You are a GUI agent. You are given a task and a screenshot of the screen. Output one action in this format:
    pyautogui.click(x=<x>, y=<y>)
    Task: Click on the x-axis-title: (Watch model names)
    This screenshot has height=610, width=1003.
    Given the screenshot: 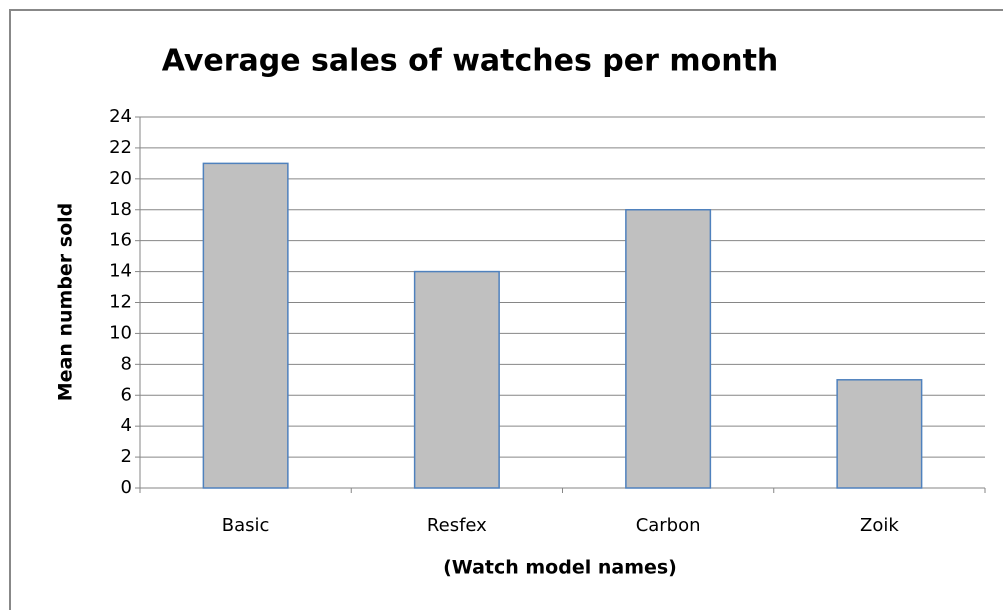 What is the action you would take?
    pyautogui.click(x=560, y=568)
    